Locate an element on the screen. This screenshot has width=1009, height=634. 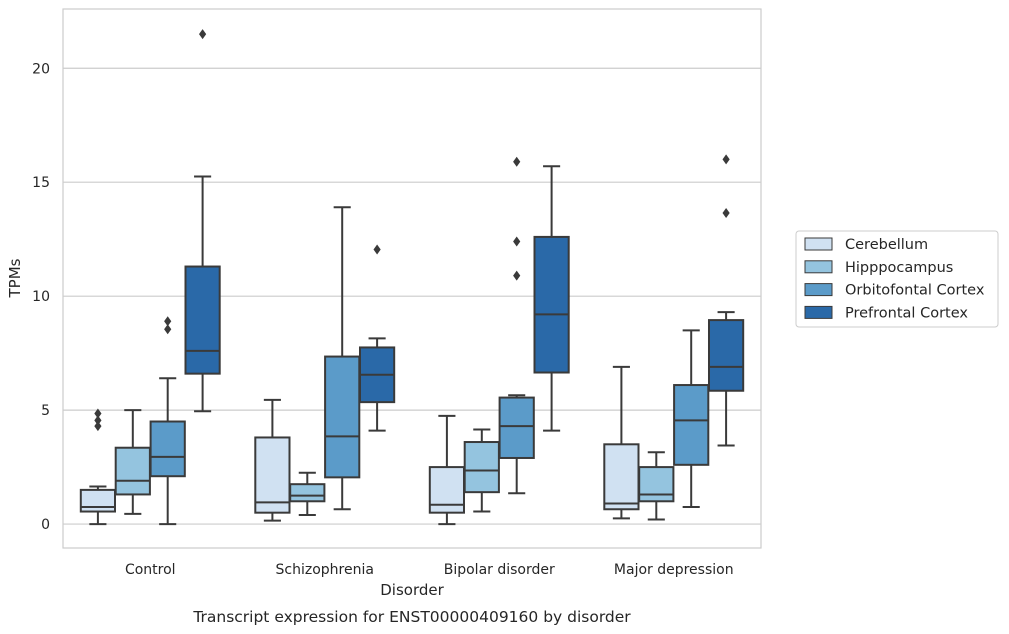
y-tick-labels: 0 5 10 15 20 is located at coordinates (41, 297).